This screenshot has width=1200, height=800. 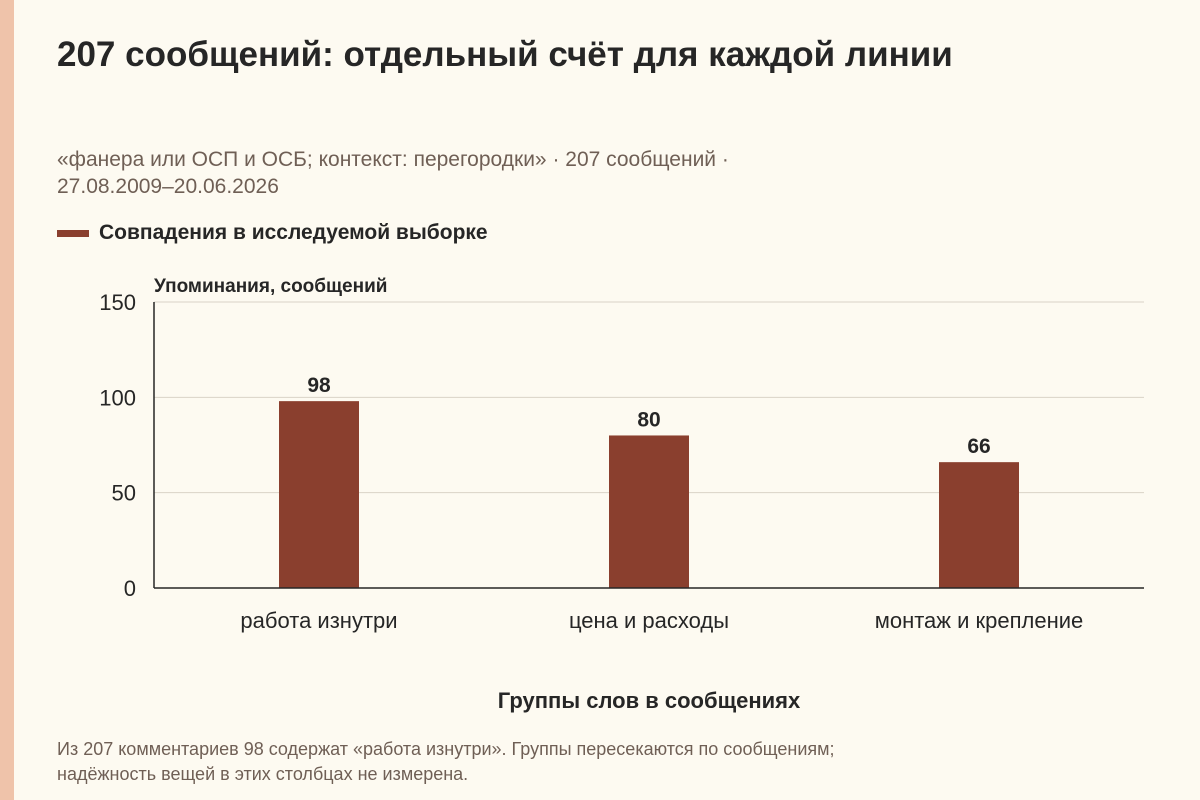 What do you see at coordinates (270, 286) in the screenshot?
I see `y-axis-label: Упоминания, сообщений` at bounding box center [270, 286].